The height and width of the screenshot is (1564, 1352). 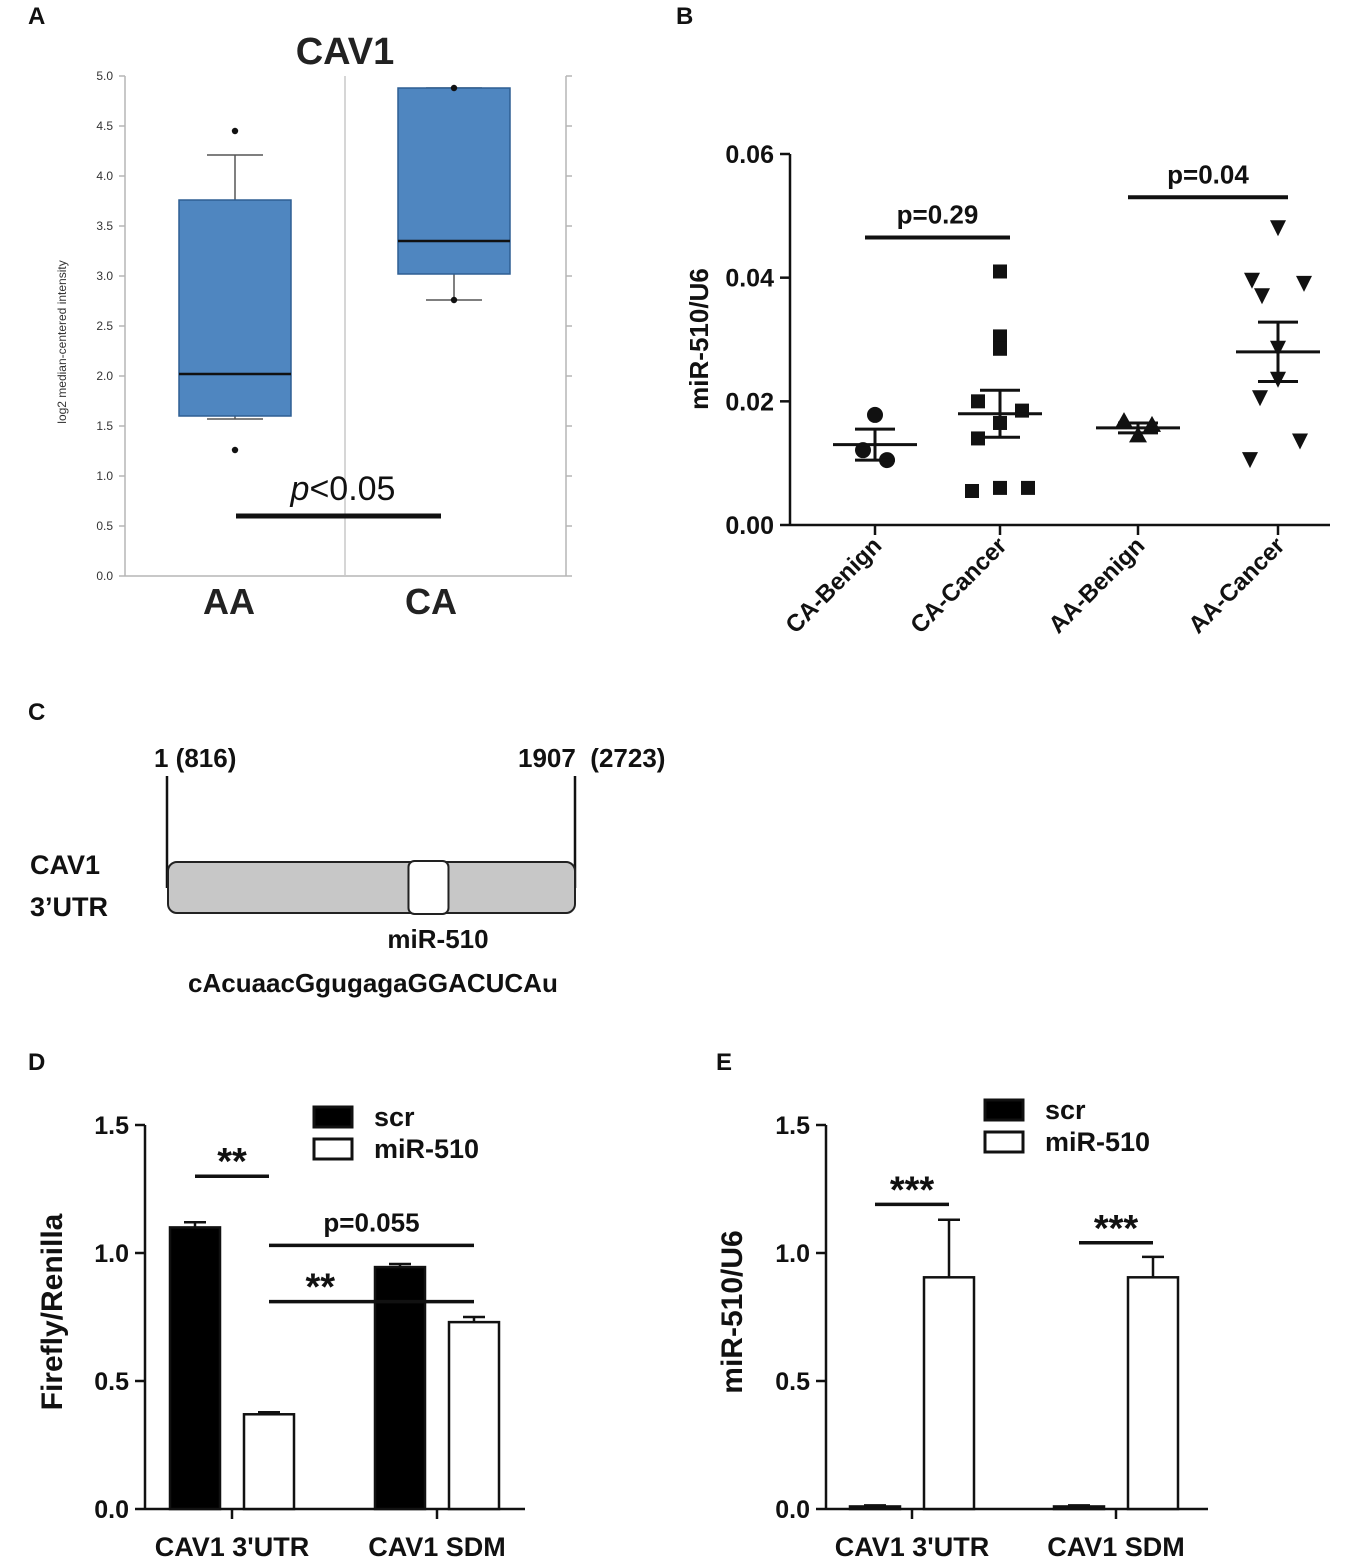 What do you see at coordinates (1004, 1110) in the screenshot?
I see `panel-e-legend-swatch-scr` at bounding box center [1004, 1110].